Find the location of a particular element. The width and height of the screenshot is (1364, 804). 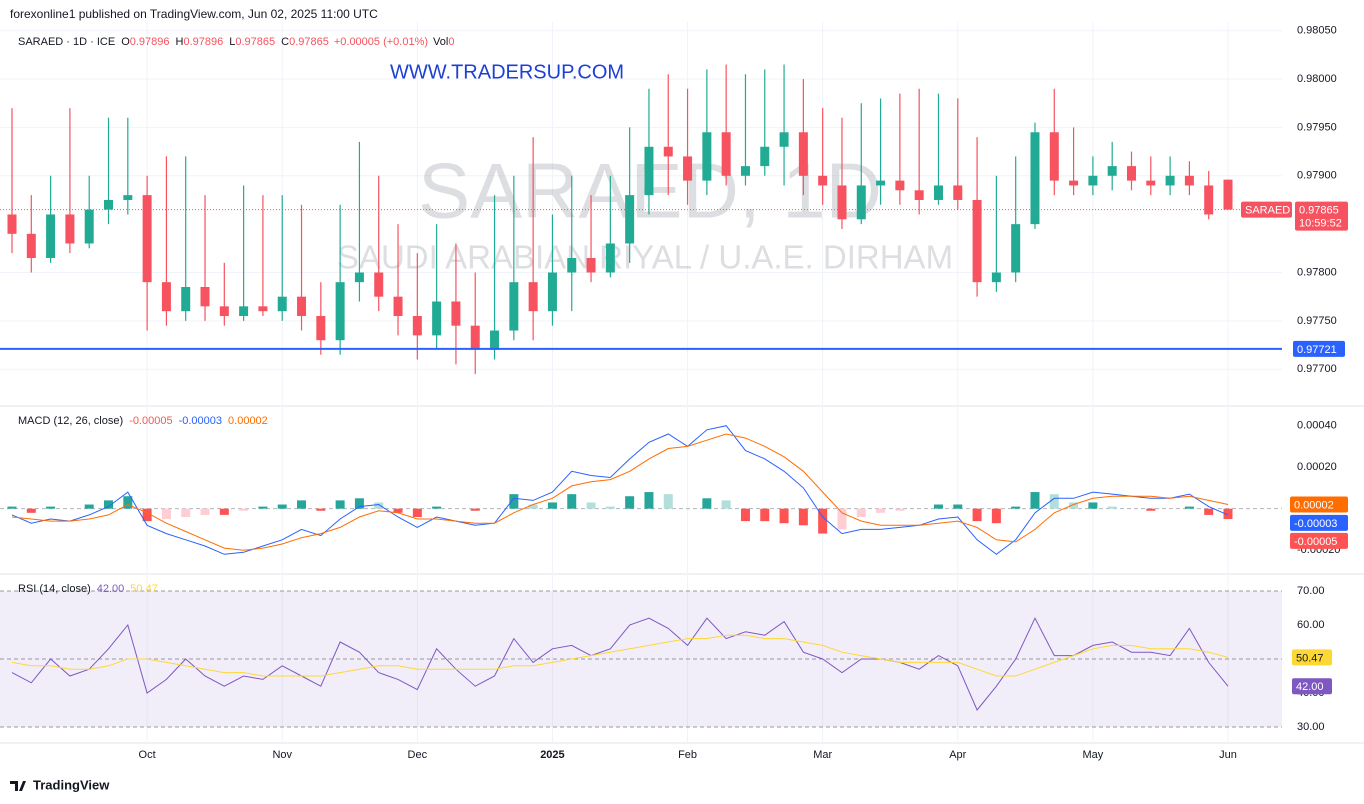

legend-volume: 0 is located at coordinates (451, 42).